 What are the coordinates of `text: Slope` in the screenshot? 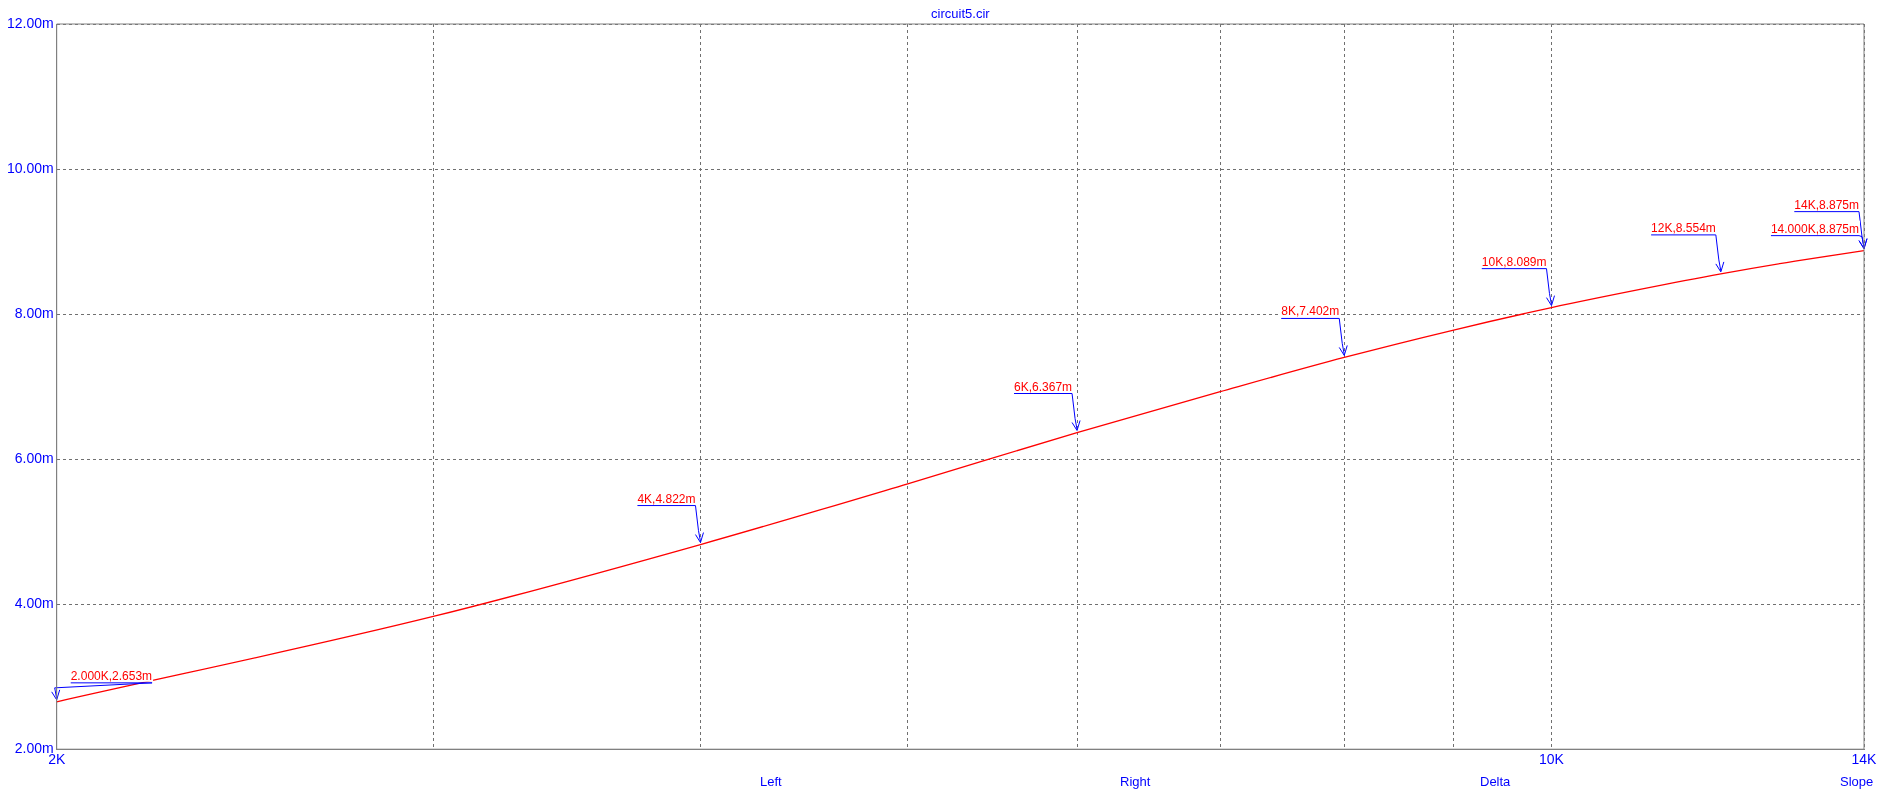 It's located at (1857, 781).